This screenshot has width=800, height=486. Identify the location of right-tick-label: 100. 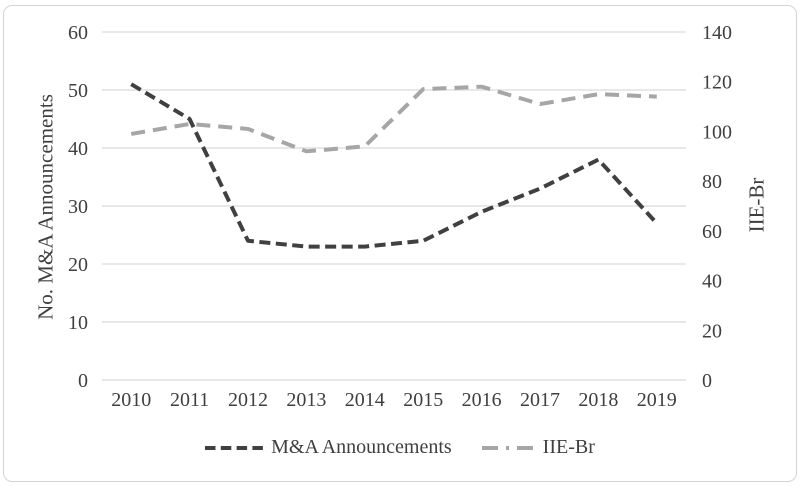
(717, 132).